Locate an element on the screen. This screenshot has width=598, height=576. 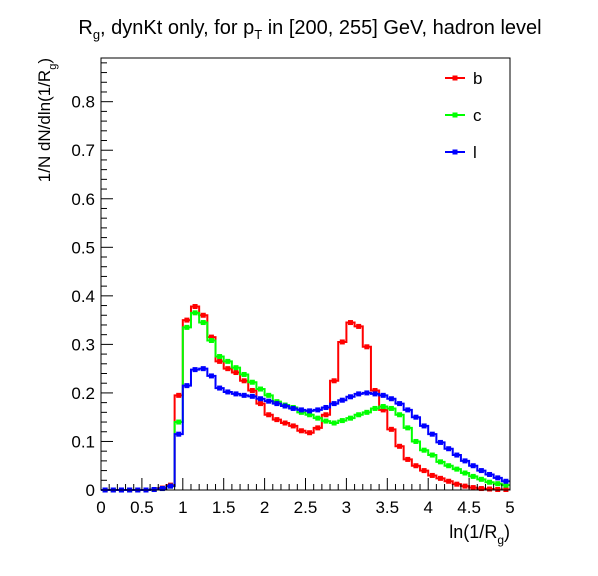
y-tick-label: 0.8 is located at coordinates (83, 102).